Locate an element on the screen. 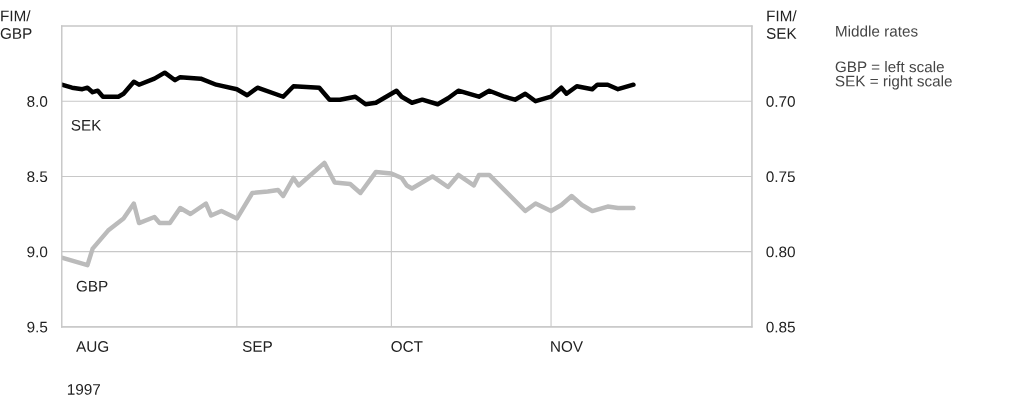  series-label: GBP is located at coordinates (92, 286).